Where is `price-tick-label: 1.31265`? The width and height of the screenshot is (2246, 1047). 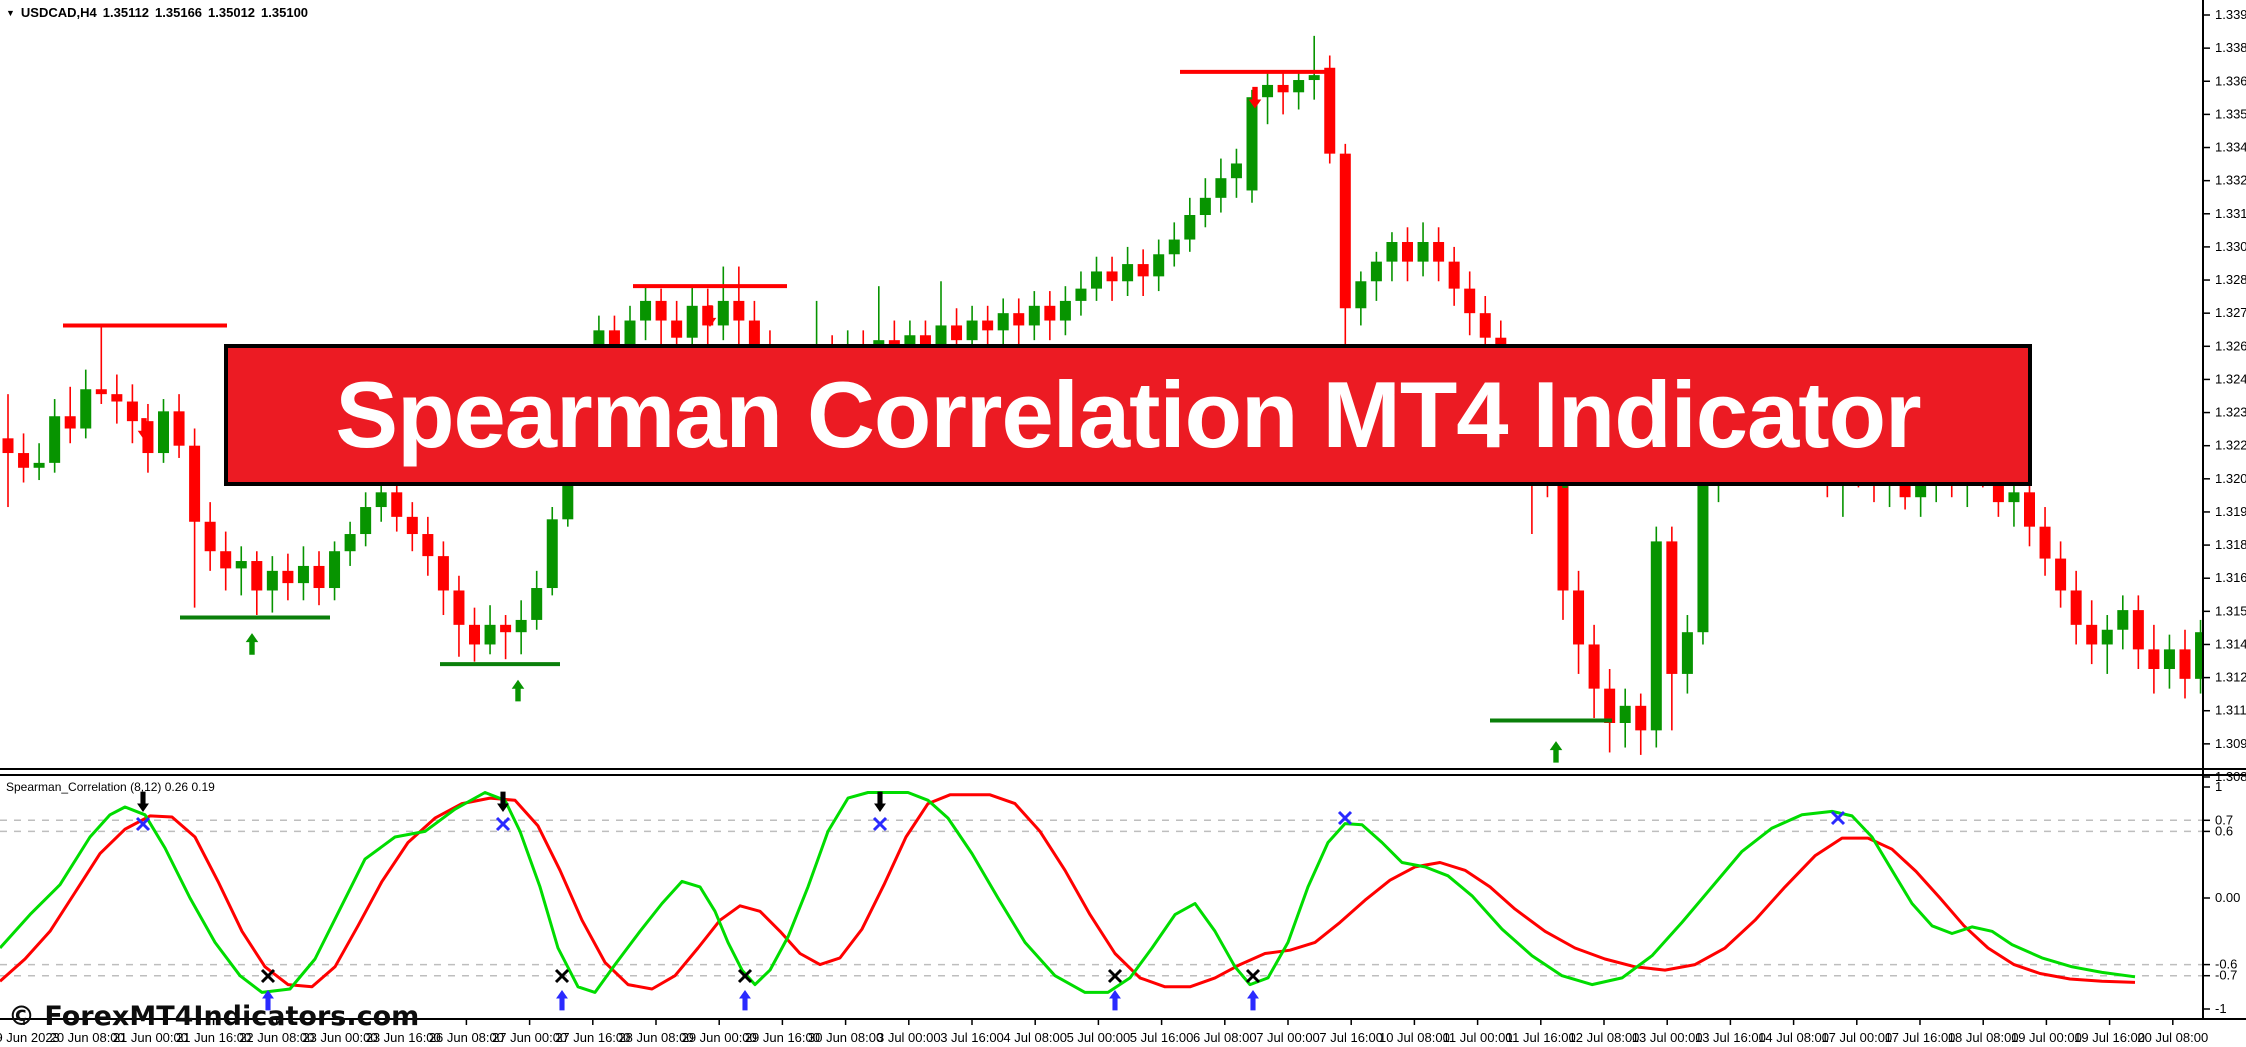
price-tick-label: 1.31265 is located at coordinates (2230, 677).